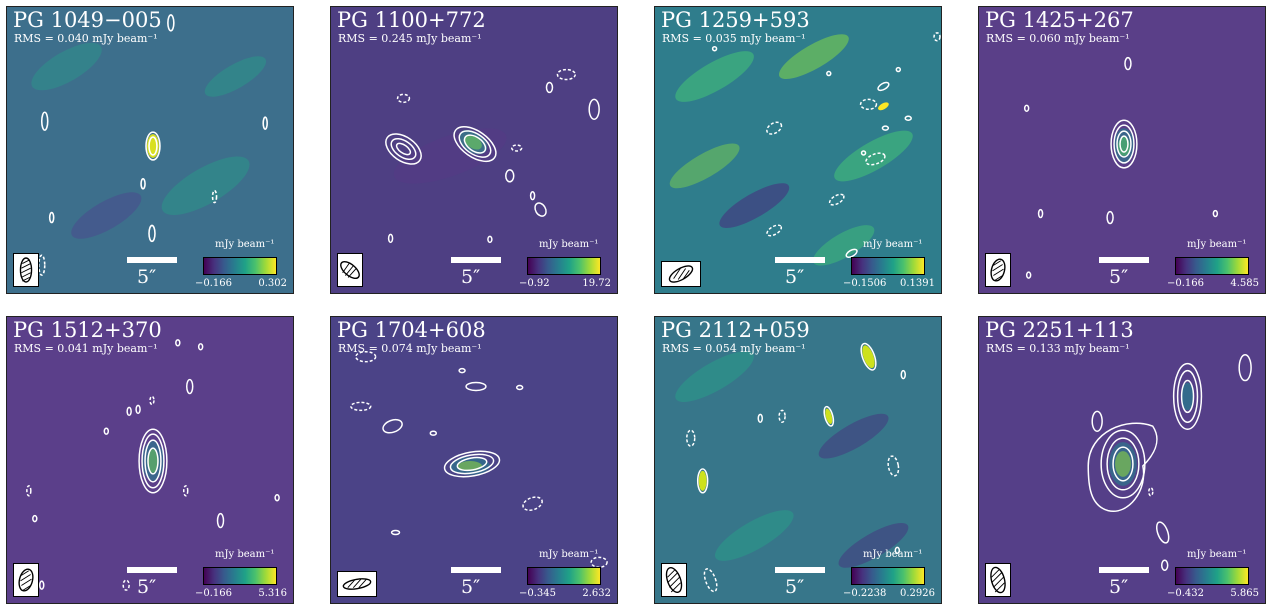  What do you see at coordinates (865, 593) in the screenshot?
I see `colorbar-min: −0.2238` at bounding box center [865, 593].